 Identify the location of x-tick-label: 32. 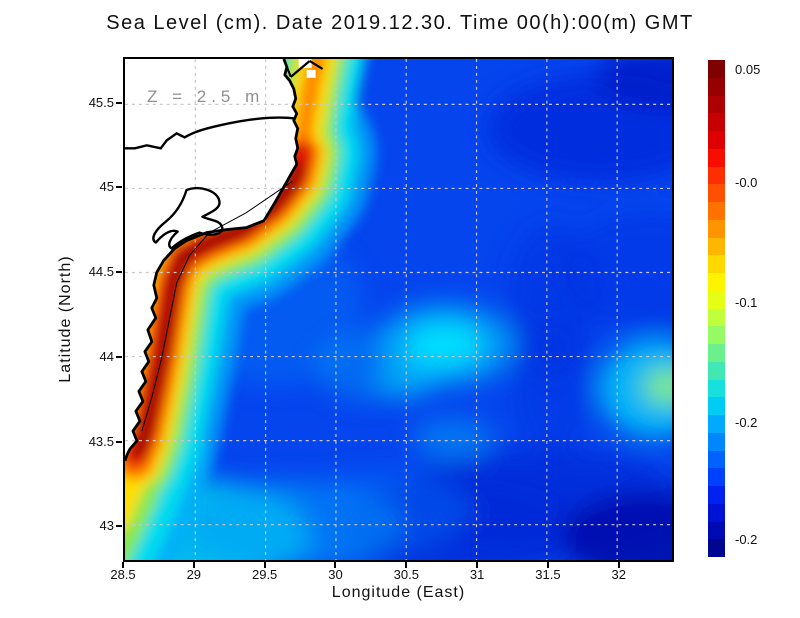
(618, 574).